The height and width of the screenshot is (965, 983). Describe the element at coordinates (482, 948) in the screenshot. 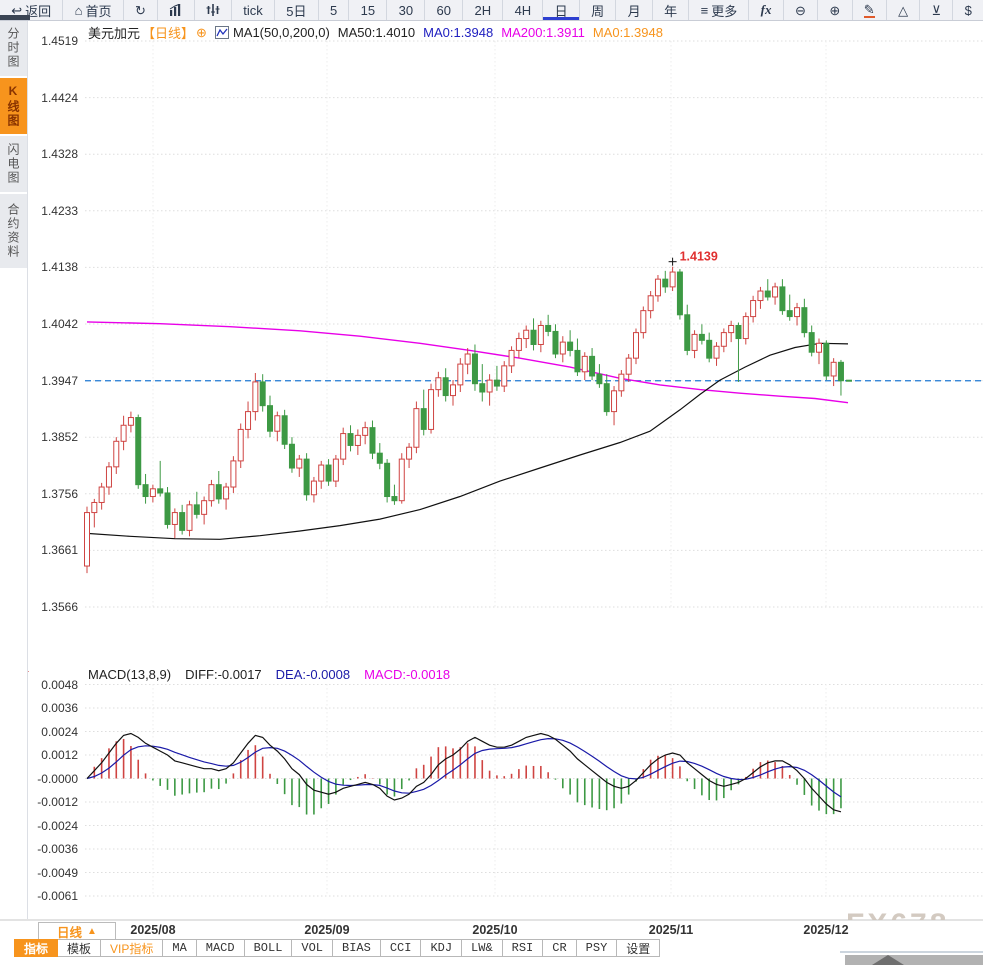

I see `ind-lw: LW&` at that location.